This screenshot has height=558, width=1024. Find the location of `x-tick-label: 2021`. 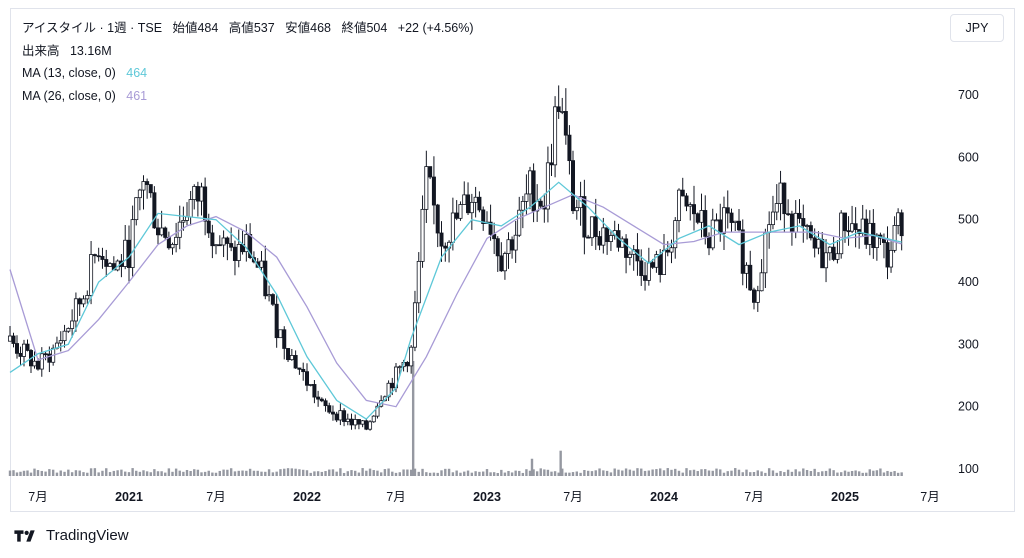

x-tick-label: 2021 is located at coordinates (129, 497).